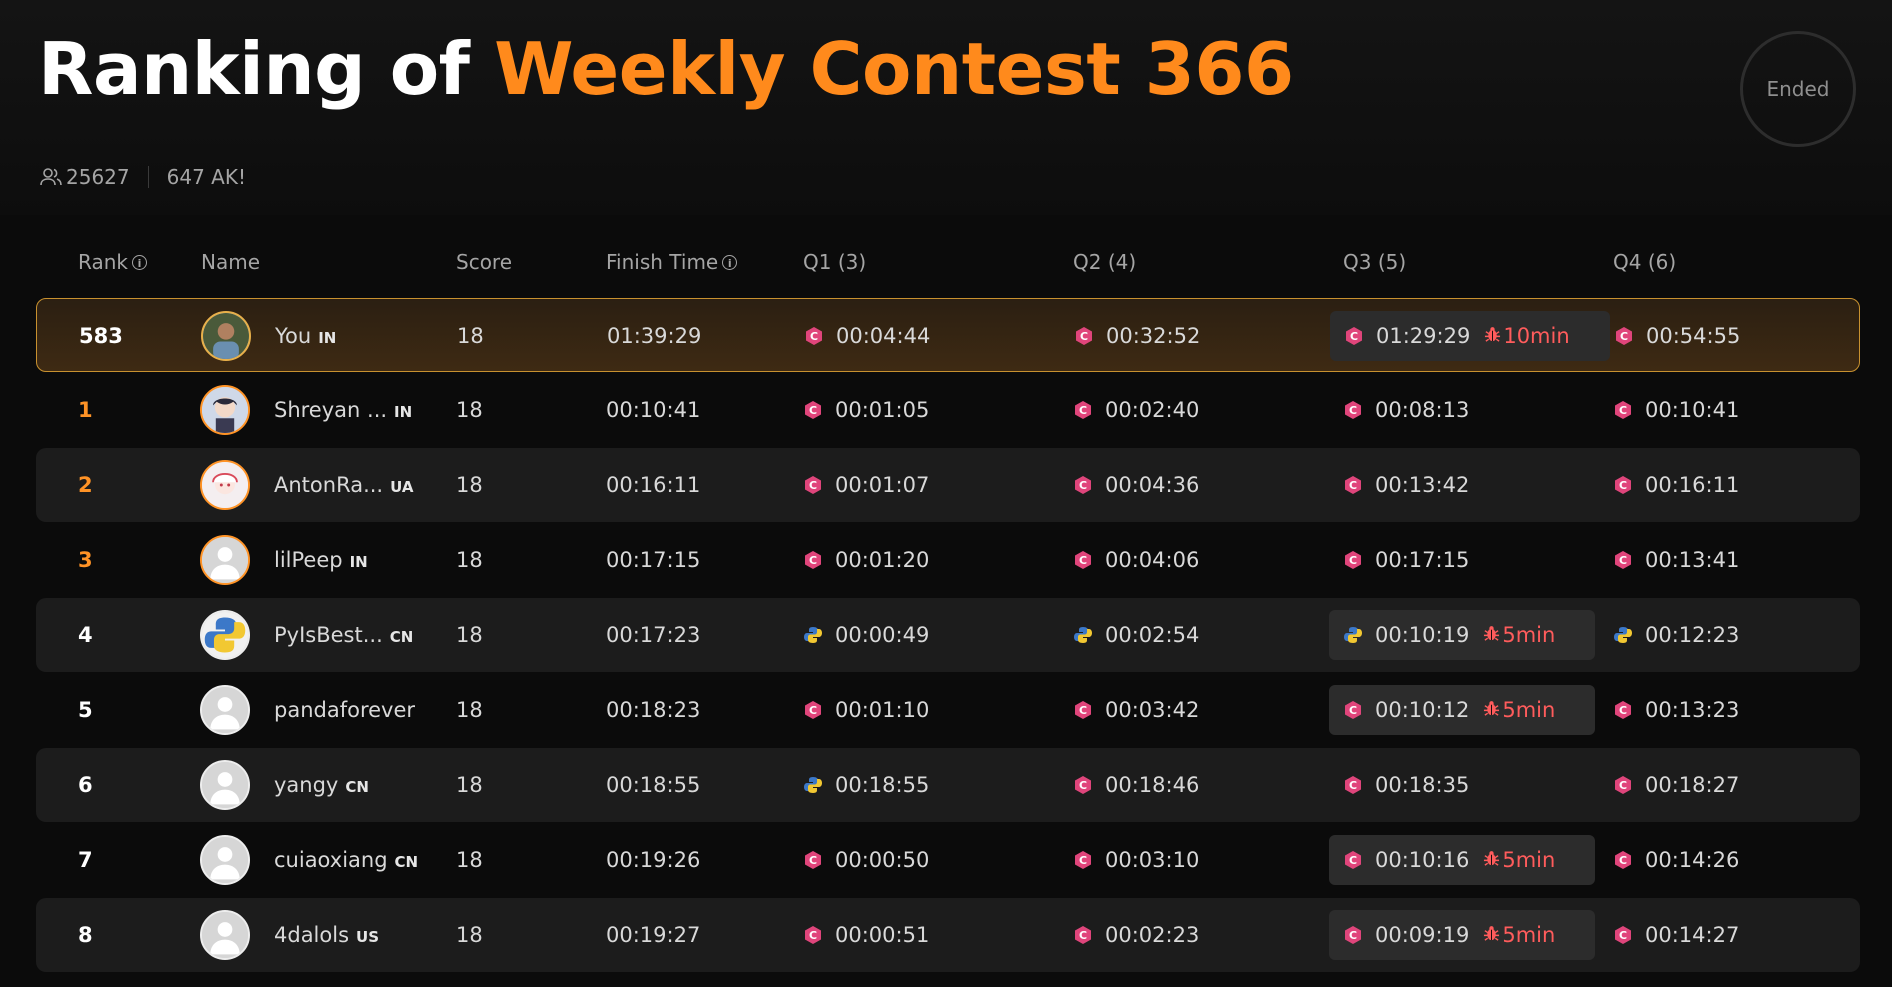 The width and height of the screenshot is (1892, 987). I want to click on user-cell: 4dalols US, so click(289, 935).